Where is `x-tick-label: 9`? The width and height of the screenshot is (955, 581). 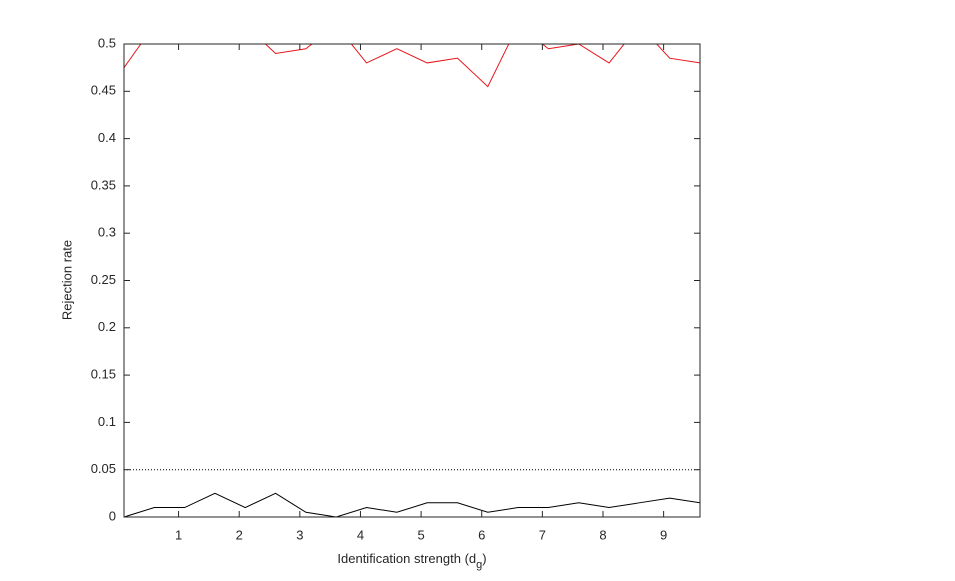 x-tick-label: 9 is located at coordinates (663, 534).